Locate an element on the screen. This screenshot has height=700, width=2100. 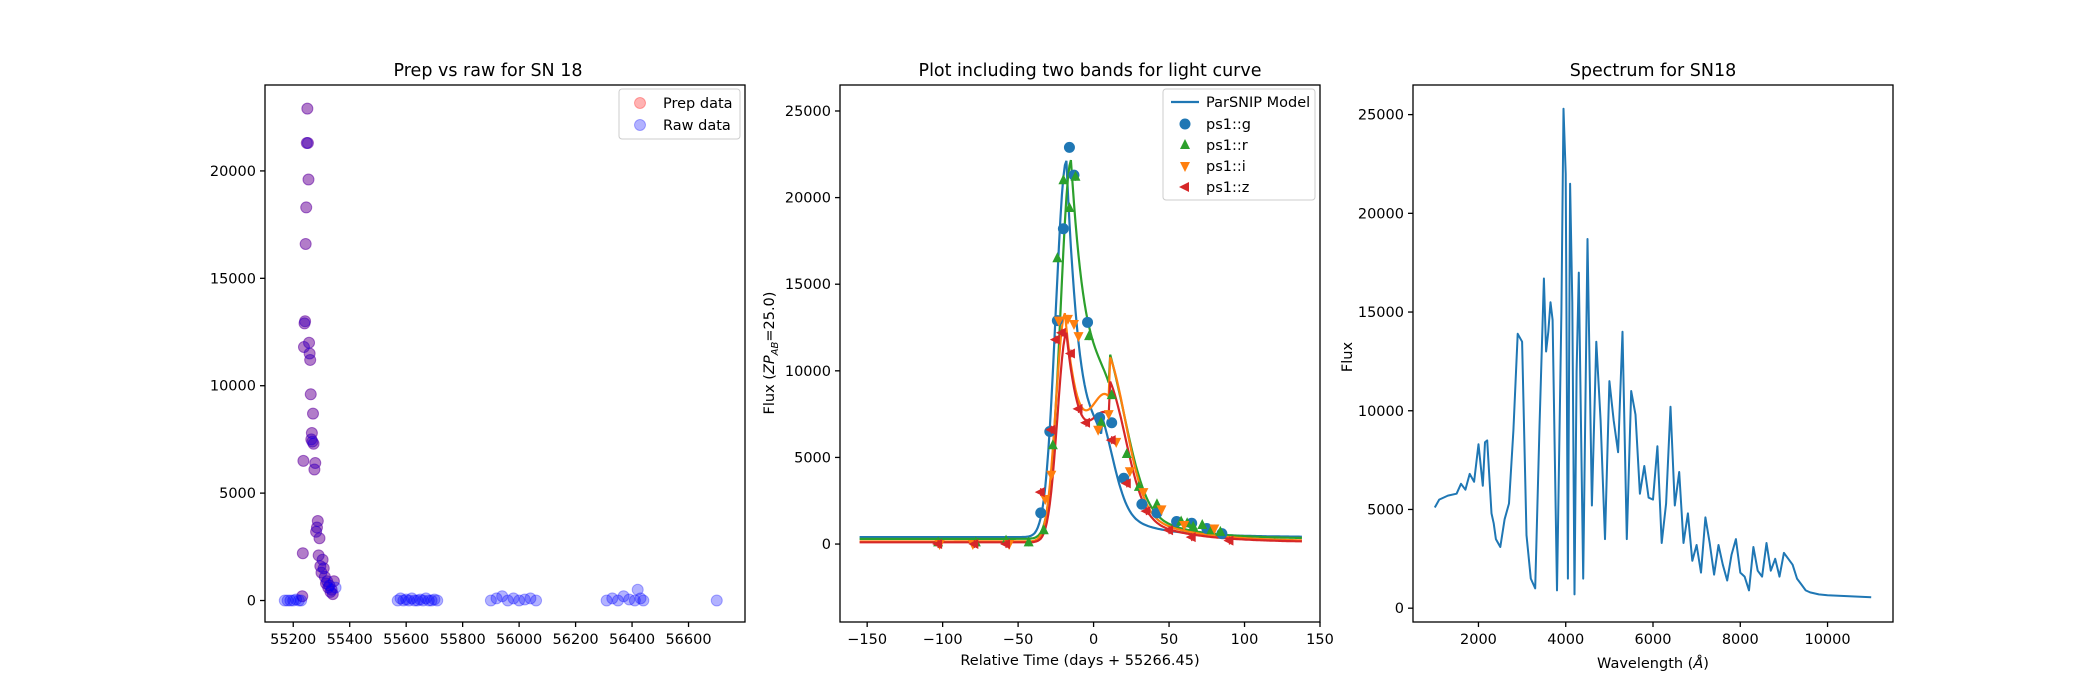
x-tick-label: −100 is located at coordinates (943, 640).